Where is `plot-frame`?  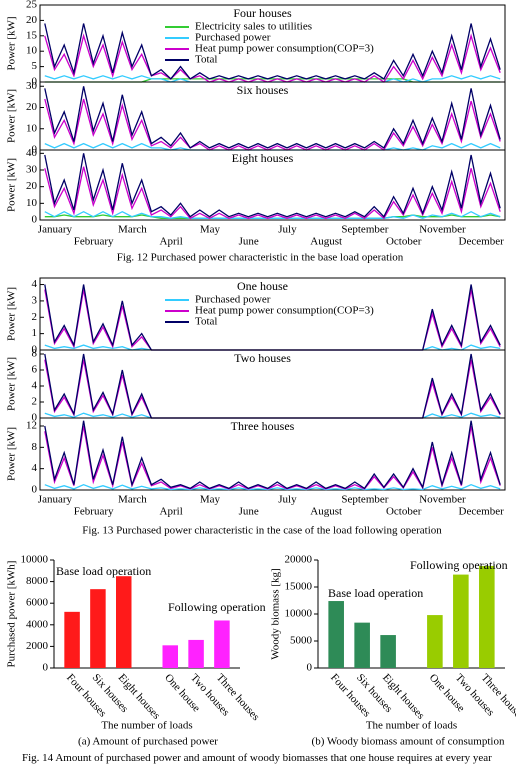
plot-frame is located at coordinates (272, 185).